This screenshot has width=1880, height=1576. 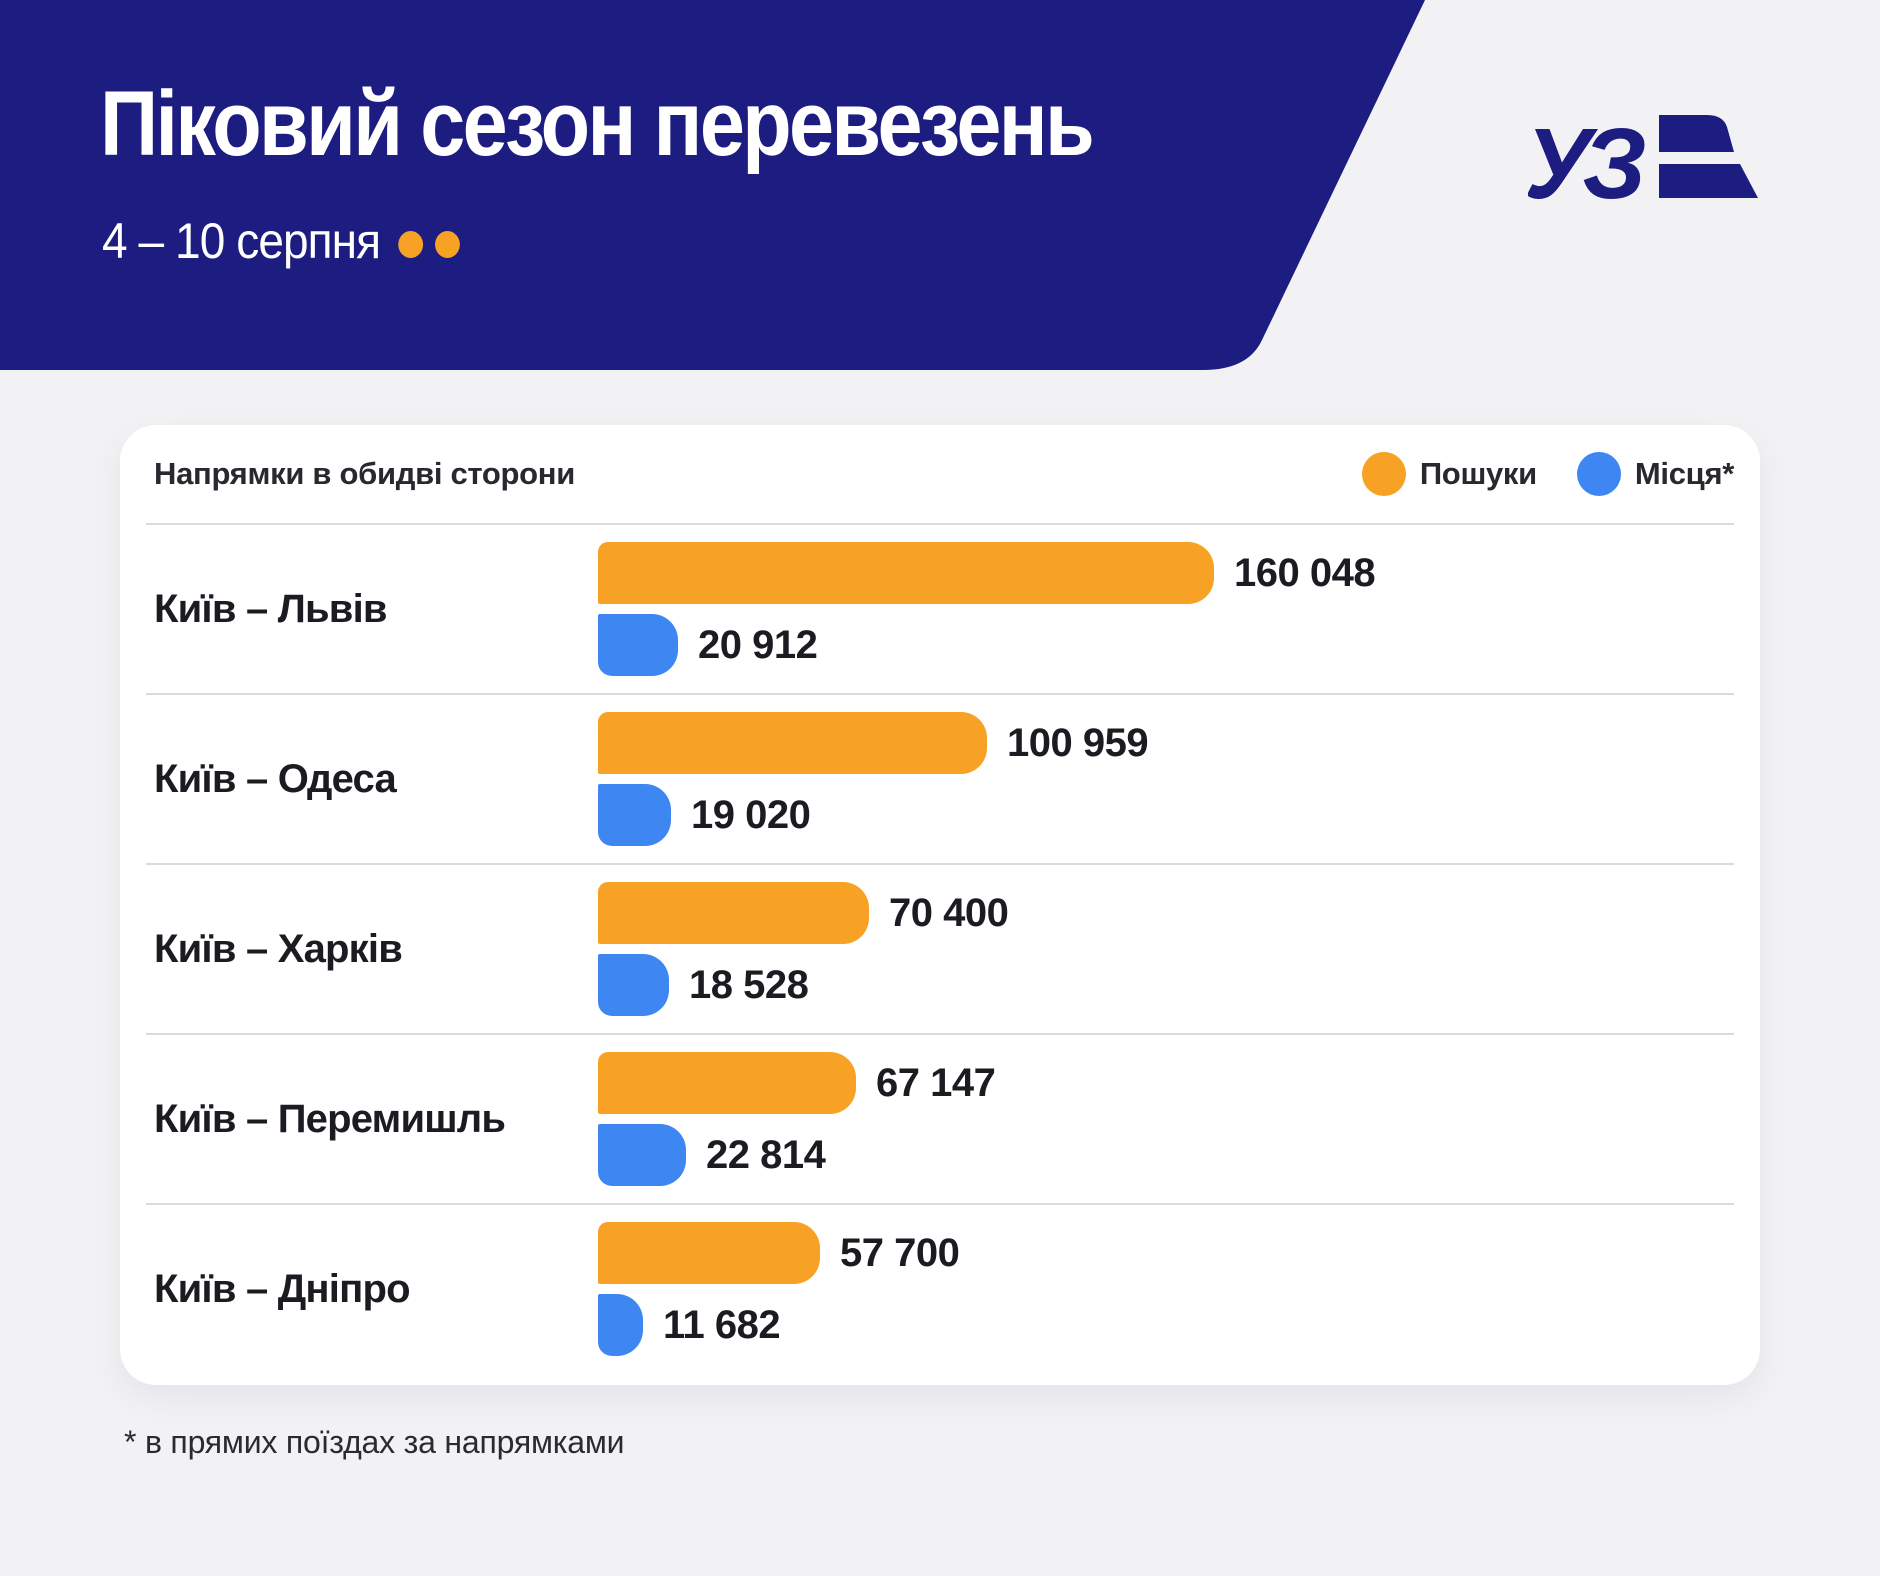 What do you see at coordinates (1166, 609) in the screenshot?
I see `route-bars: 160 048 20 912` at bounding box center [1166, 609].